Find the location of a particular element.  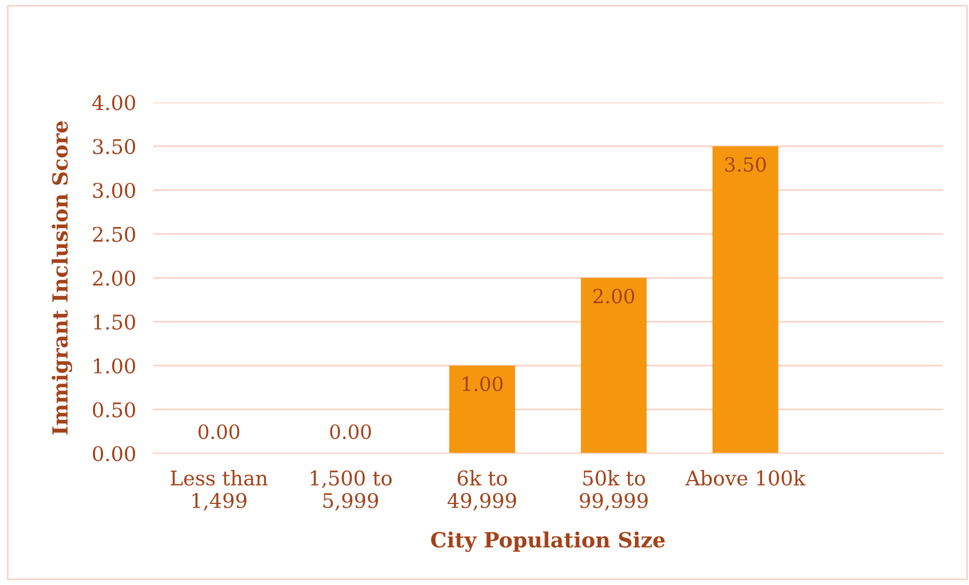

x-tick-label: 1,500 to 5,999 is located at coordinates (351, 490).